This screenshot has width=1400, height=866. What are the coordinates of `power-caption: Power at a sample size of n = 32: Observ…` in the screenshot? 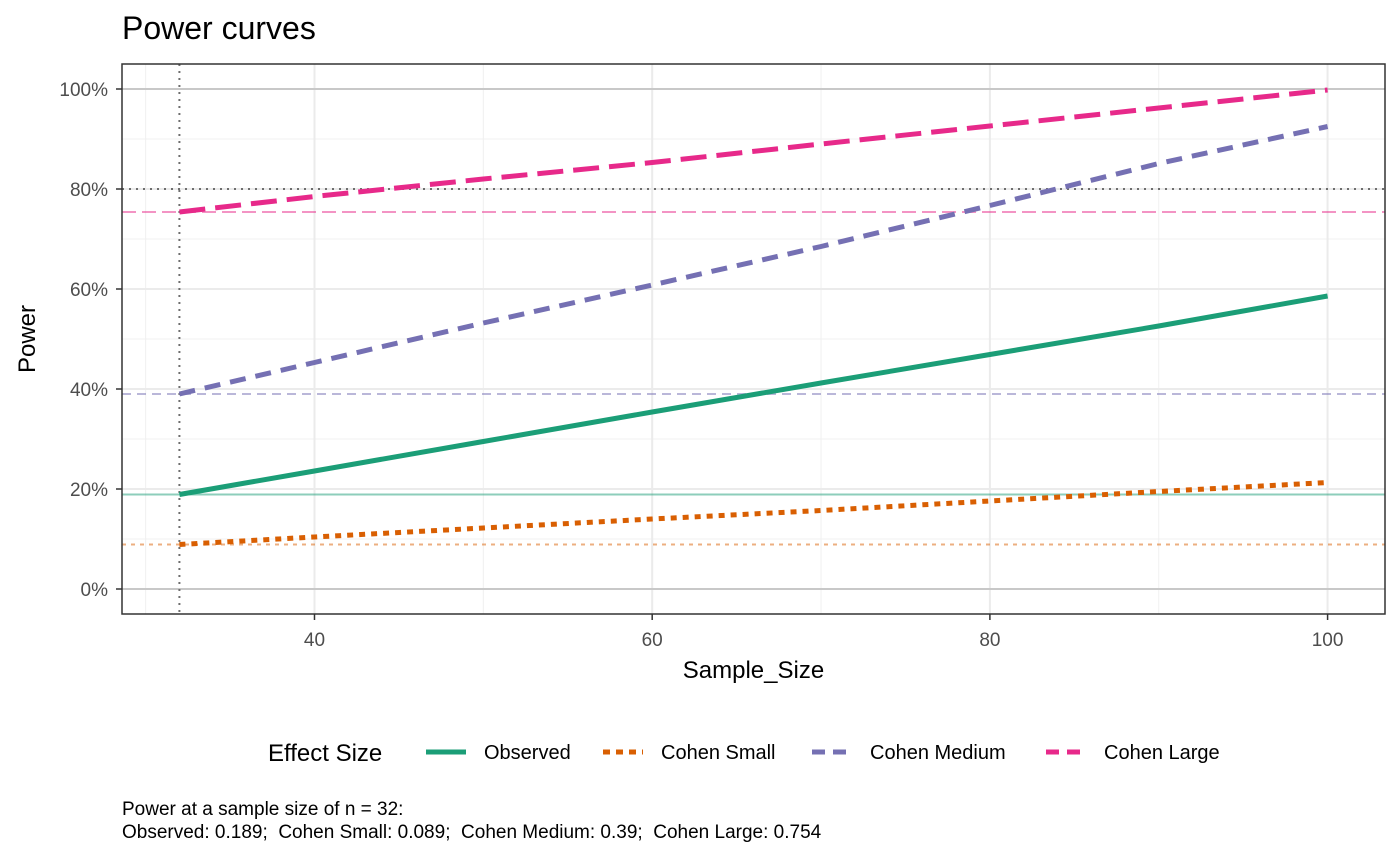 It's located at (471, 821).